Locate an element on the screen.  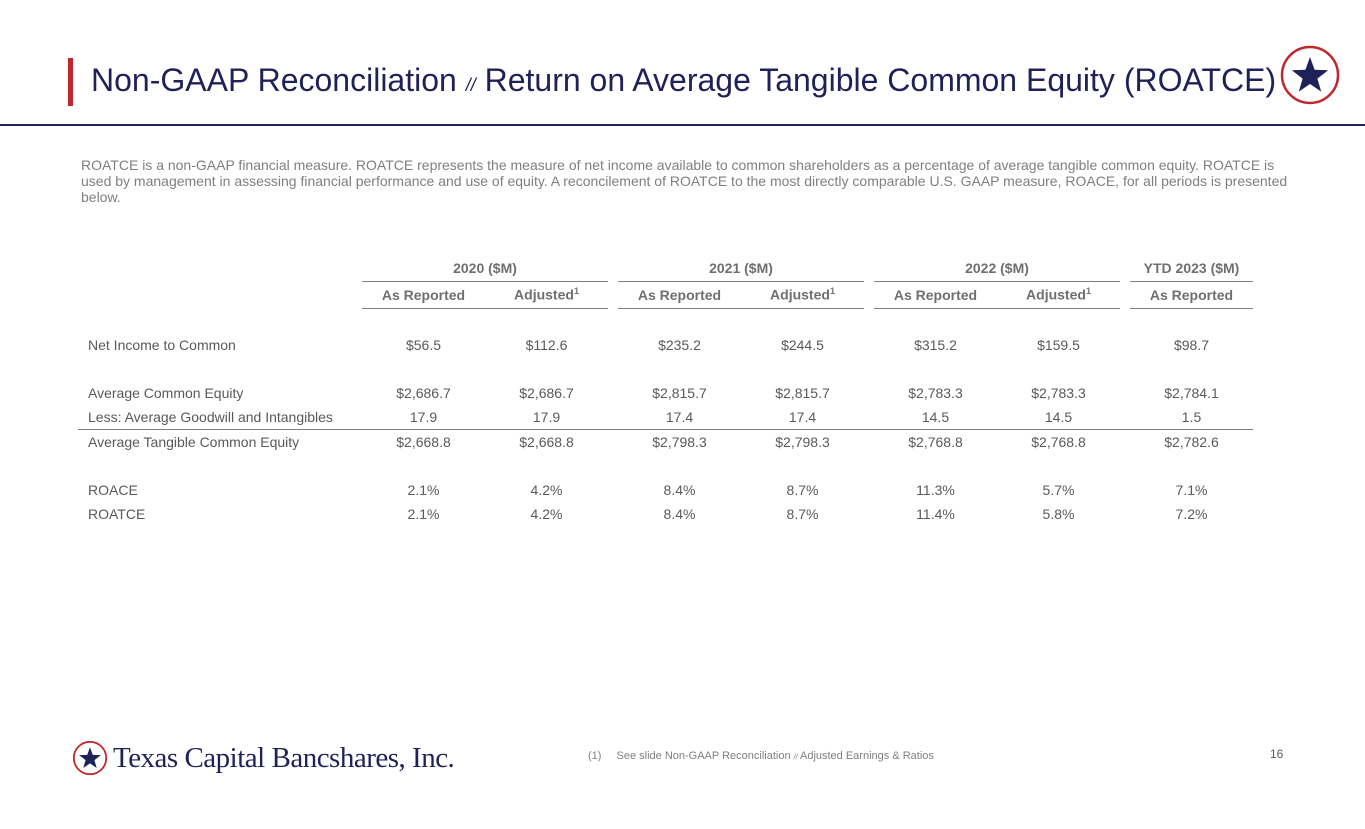
title-accent-bar is located at coordinates (70, 82).